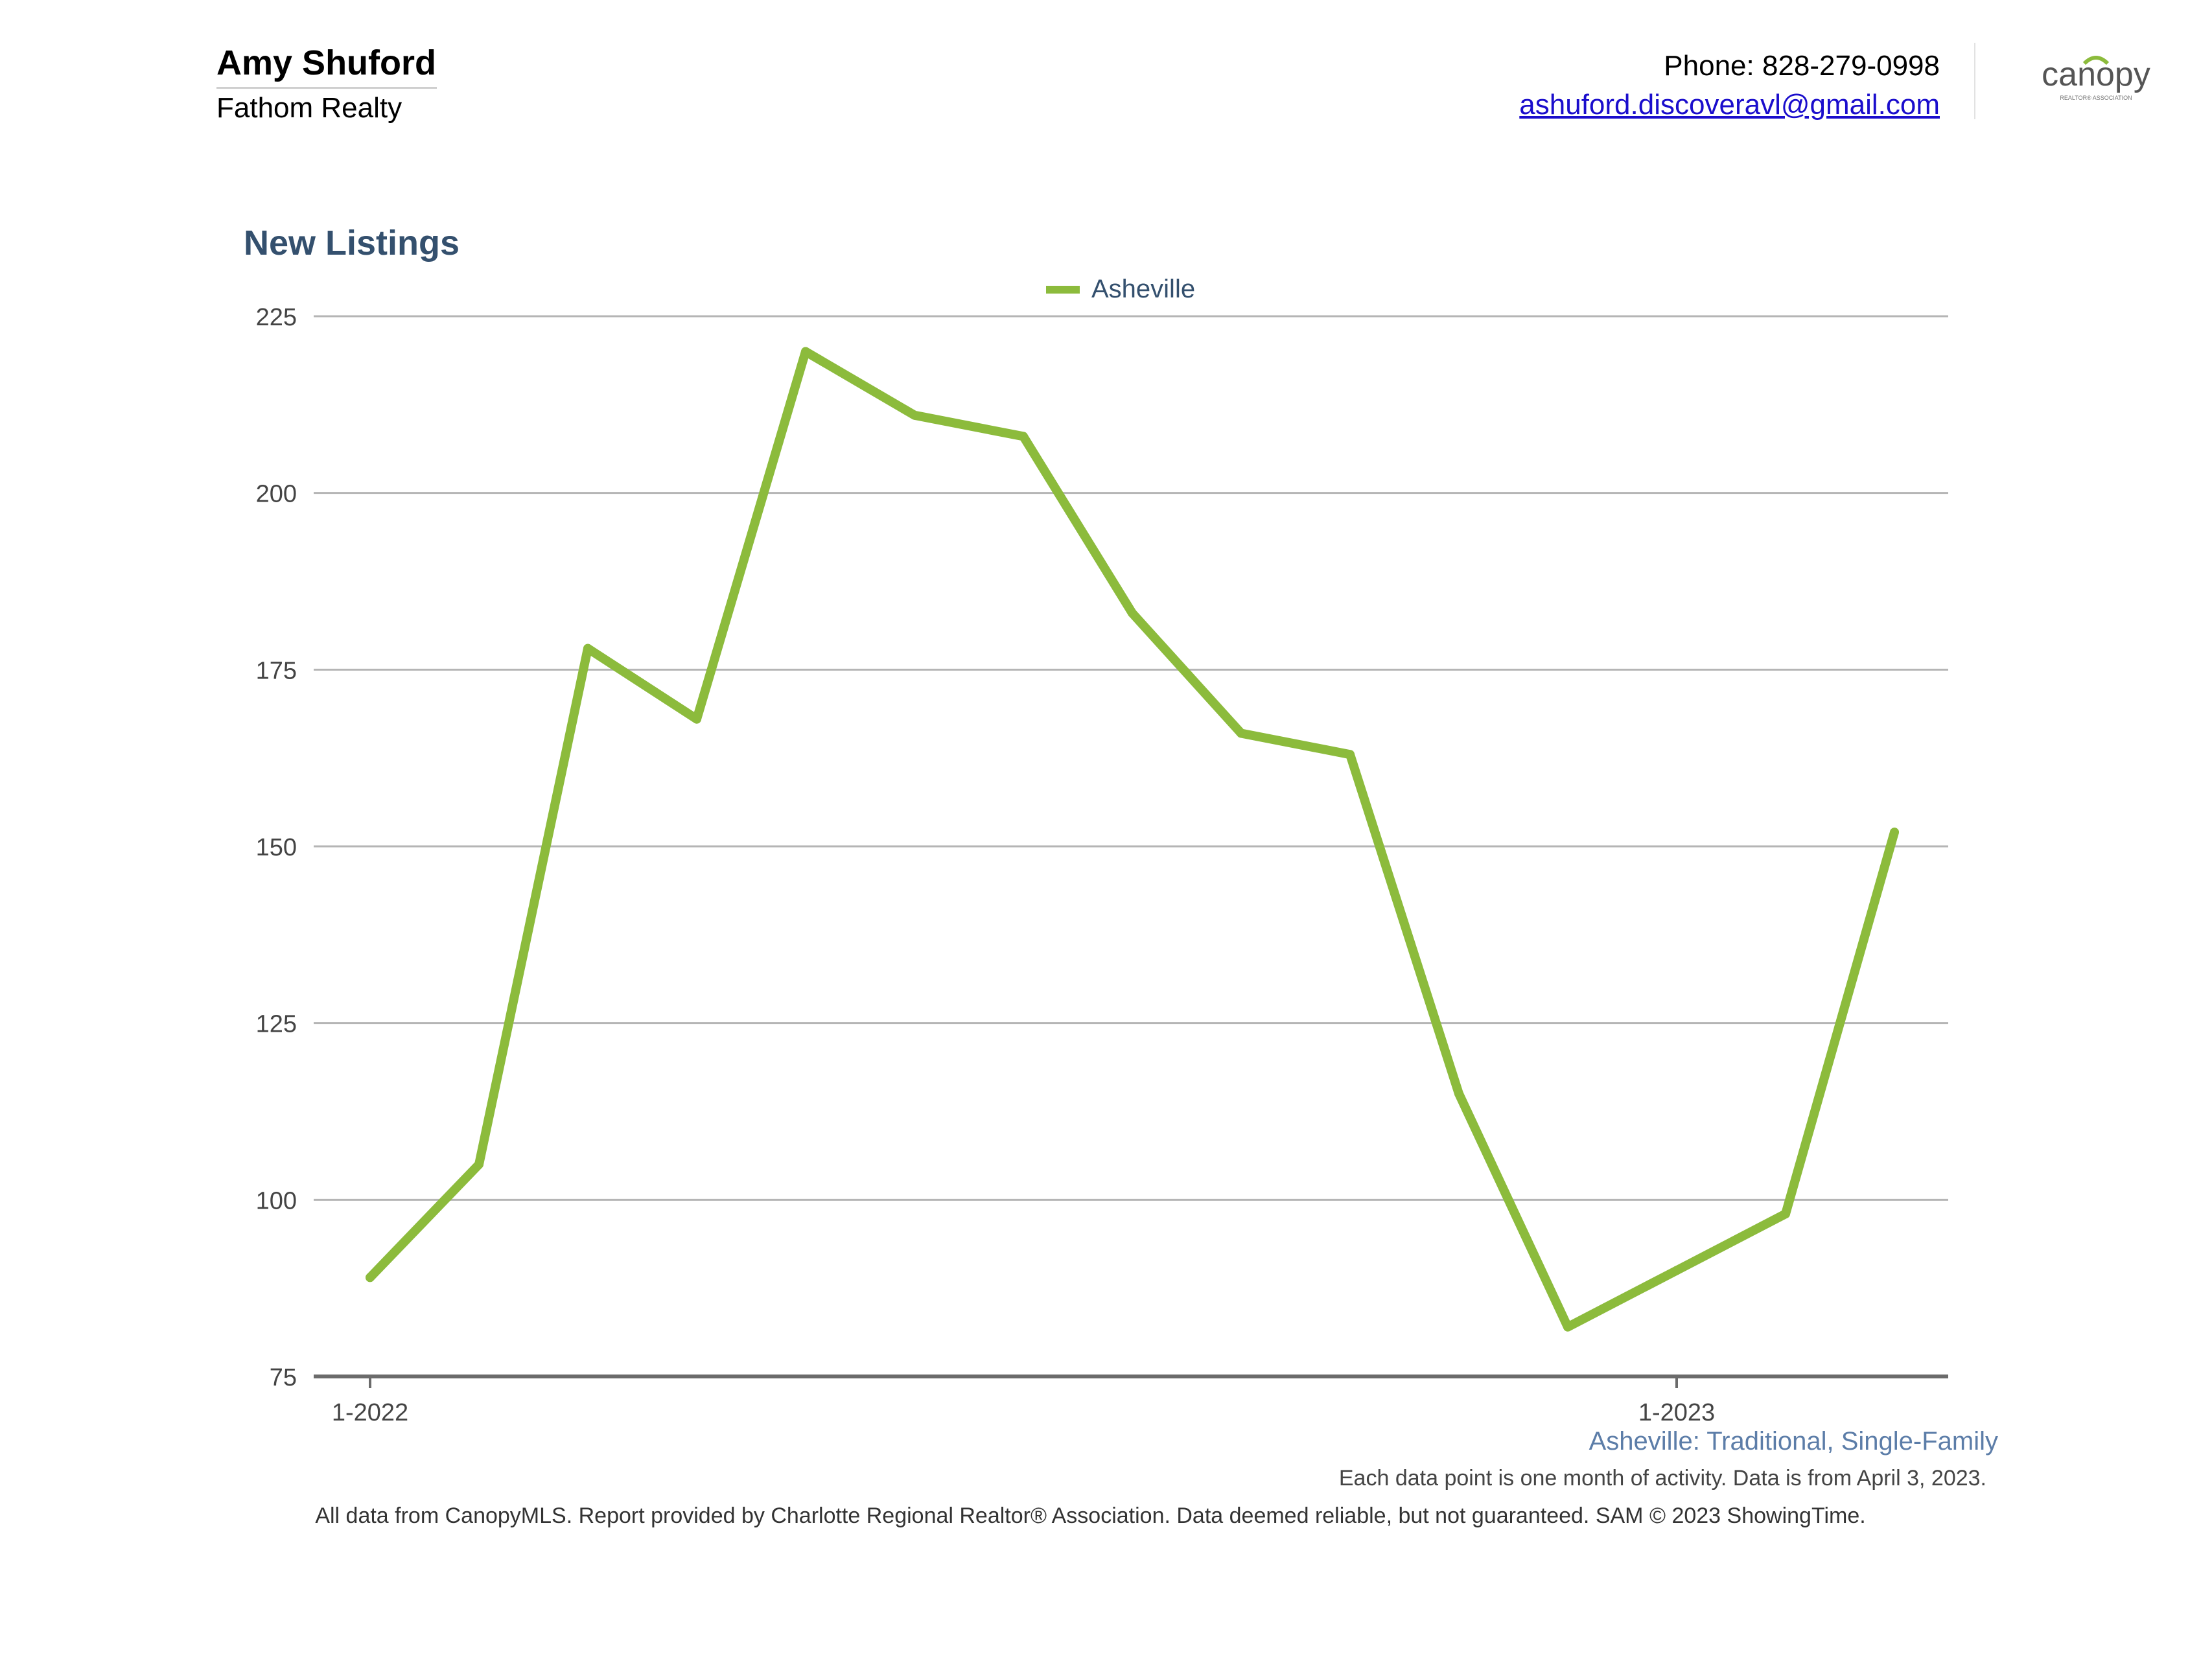 This screenshot has width=2212, height=1659. What do you see at coordinates (326, 88) in the screenshot?
I see `agent-name-underline` at bounding box center [326, 88].